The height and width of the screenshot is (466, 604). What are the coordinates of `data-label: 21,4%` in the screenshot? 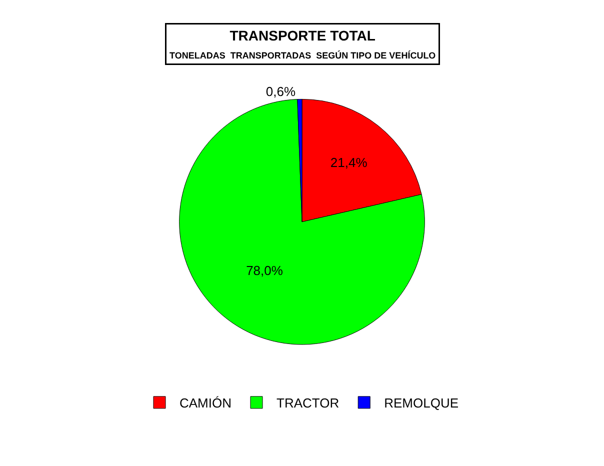 It's located at (349, 162).